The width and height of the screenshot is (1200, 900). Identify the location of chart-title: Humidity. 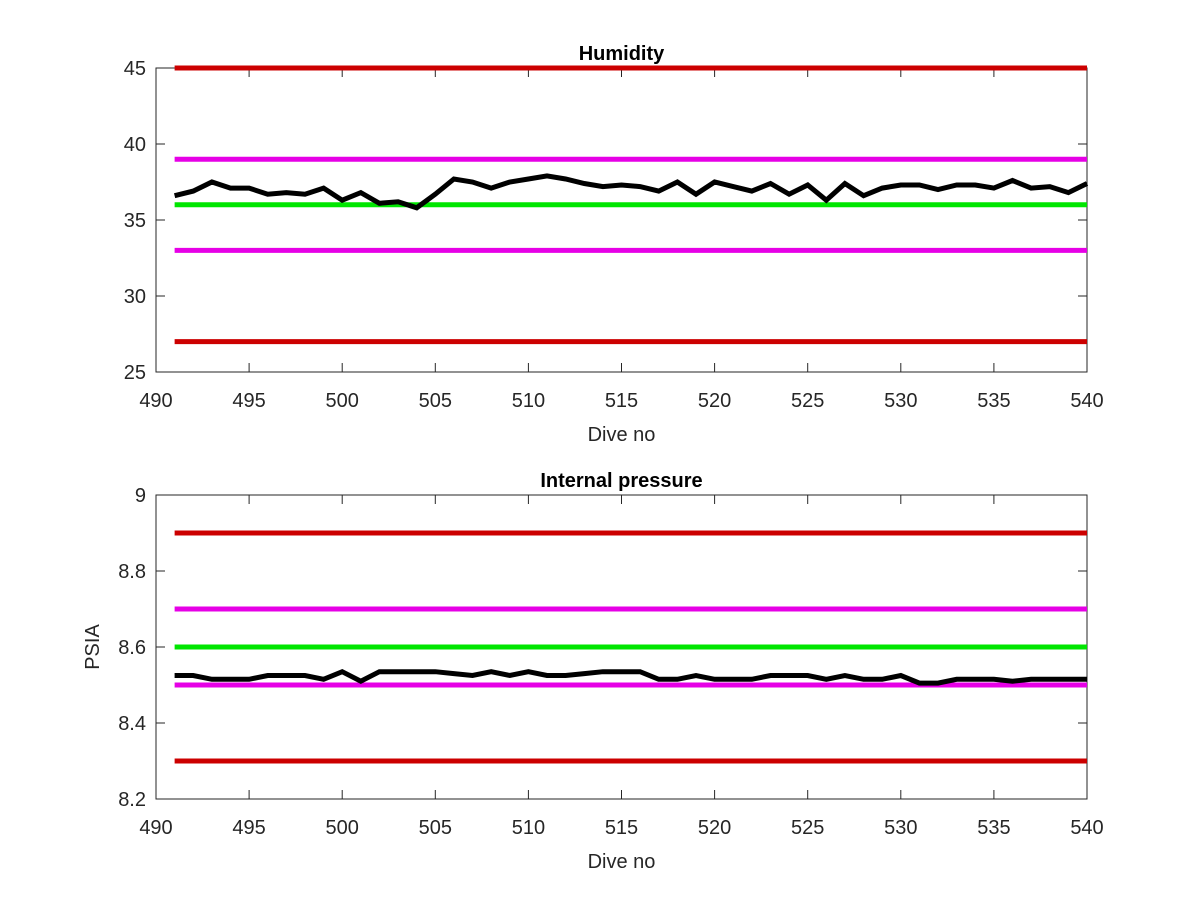
(622, 54).